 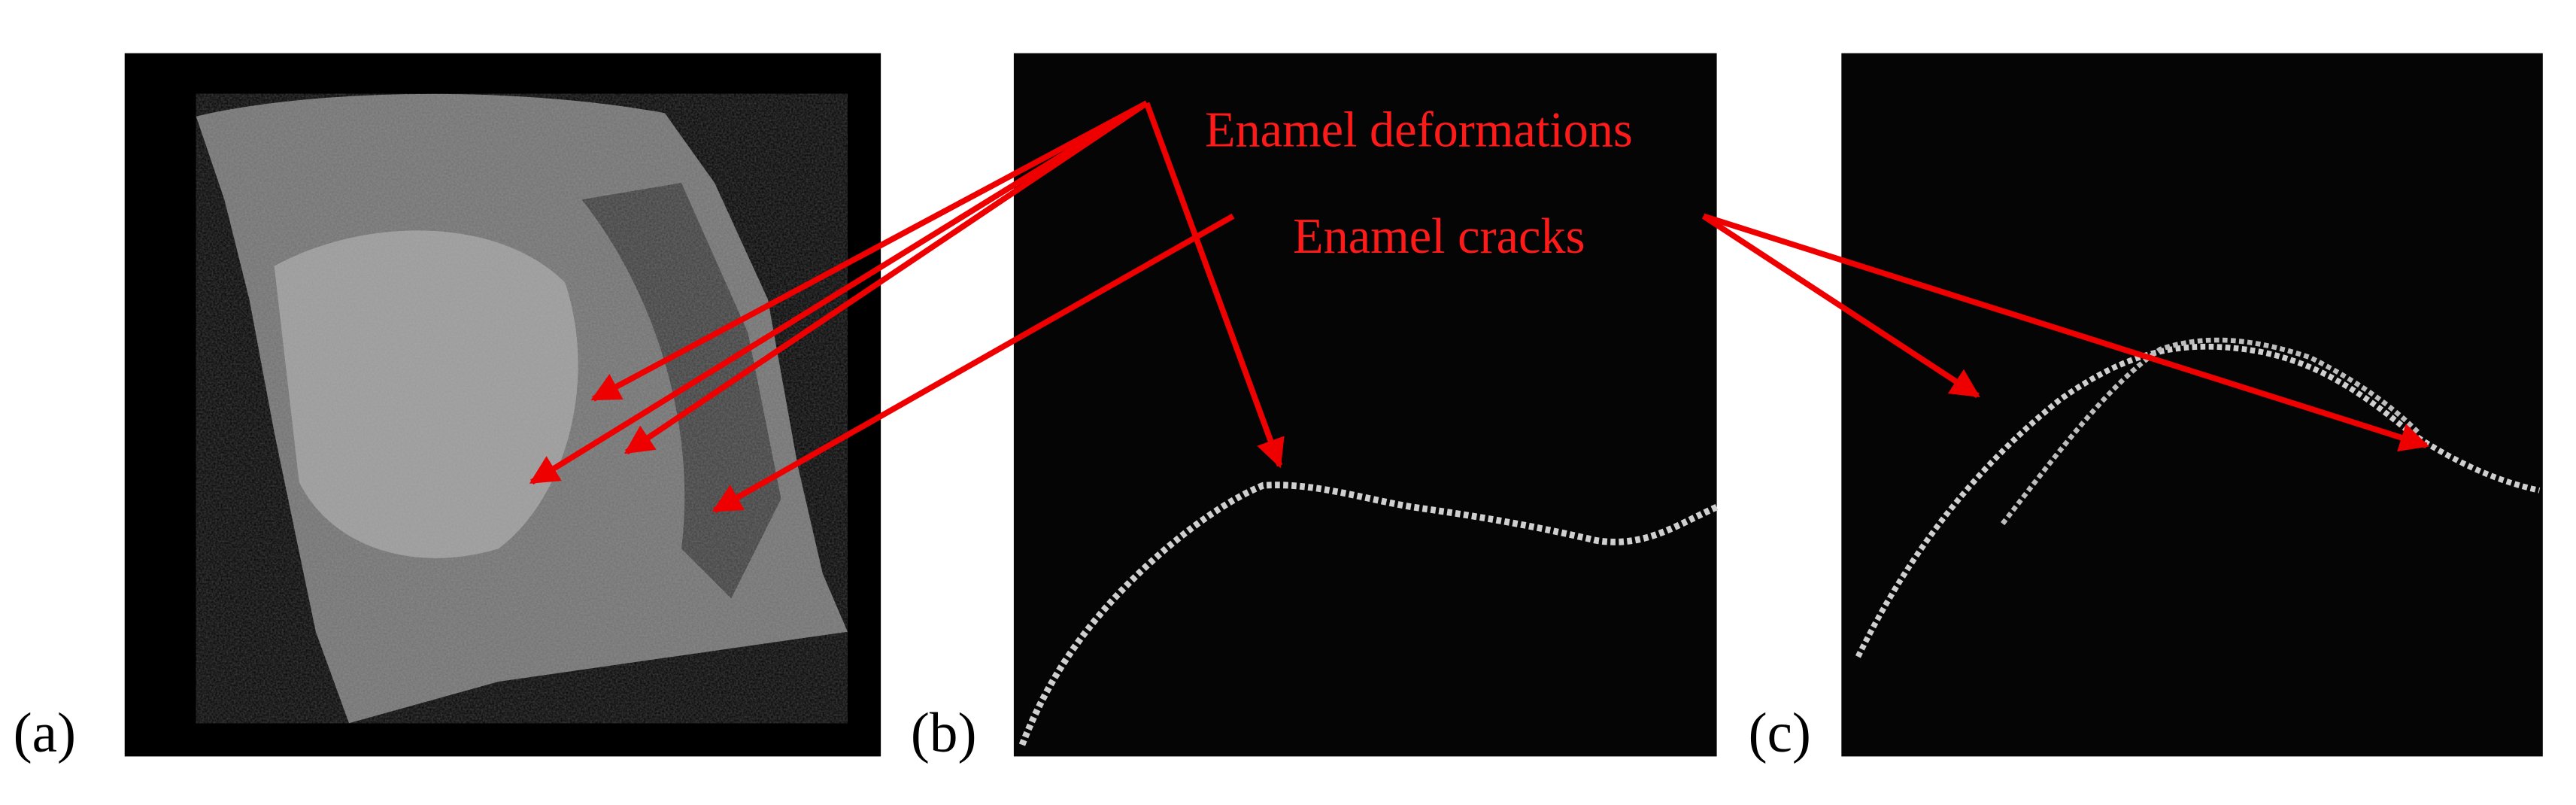 What do you see at coordinates (1419, 130) in the screenshot?
I see `annotation-deformations: Enamel deformations` at bounding box center [1419, 130].